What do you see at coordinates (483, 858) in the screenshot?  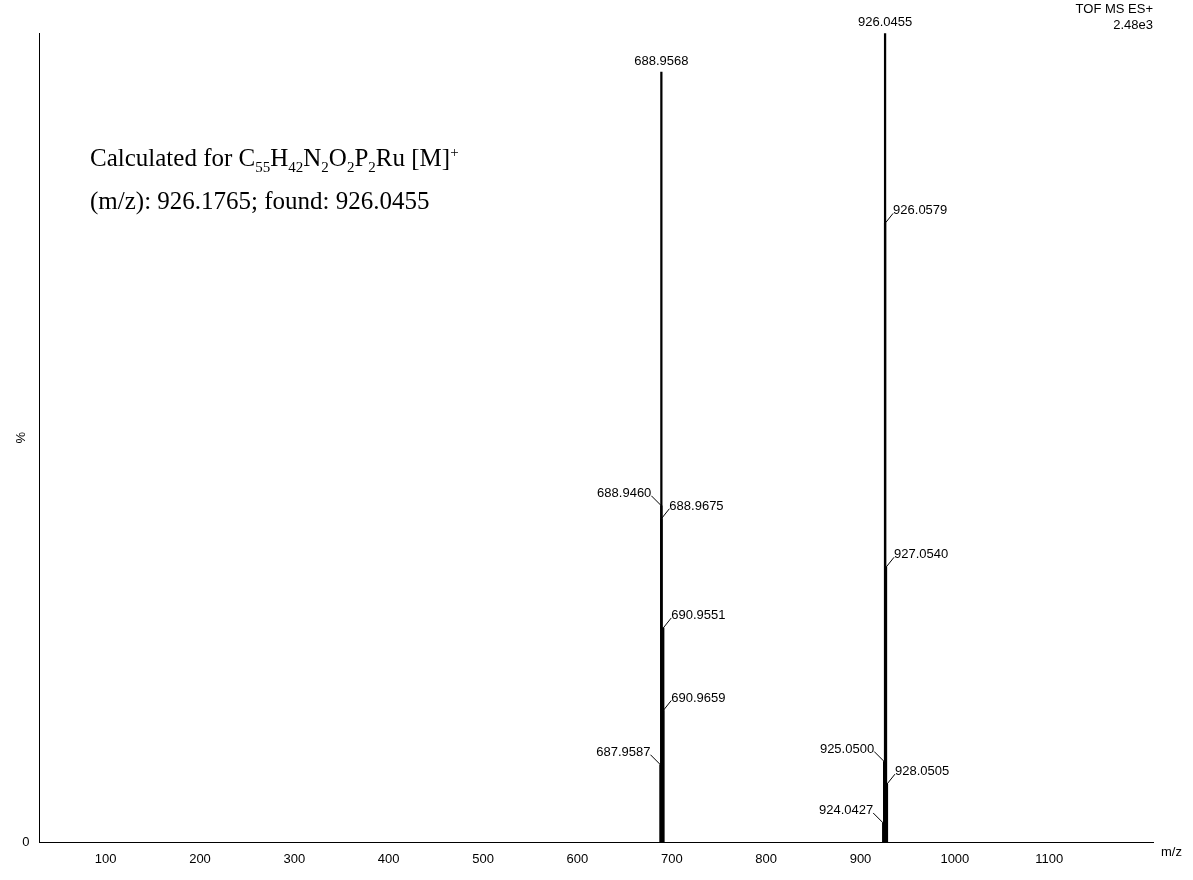 I see `x-tick-label: 500` at bounding box center [483, 858].